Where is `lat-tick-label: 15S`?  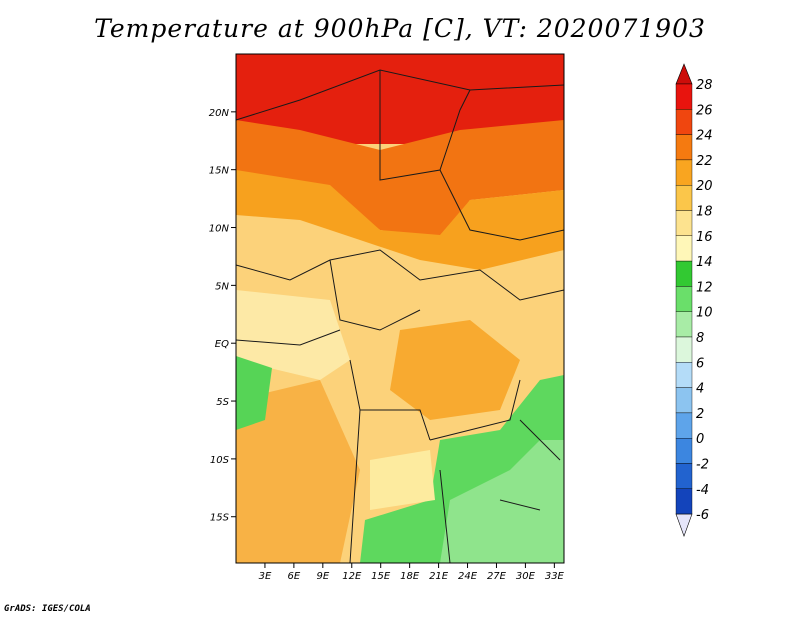 lat-tick-label: 15S is located at coordinates (220, 518).